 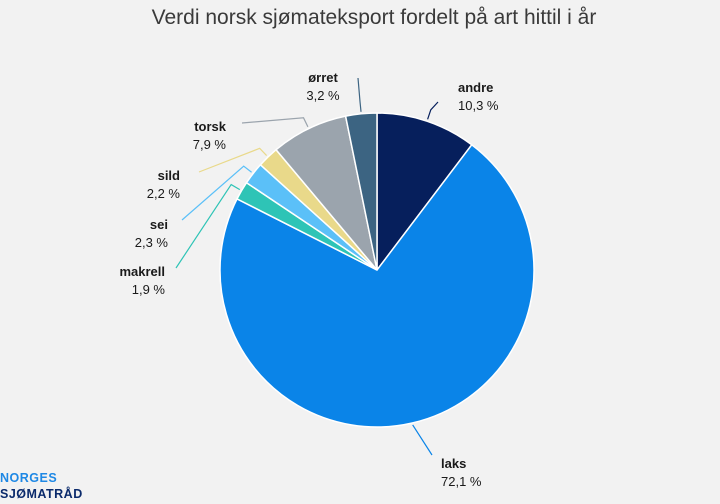 What do you see at coordinates (41, 493) in the screenshot?
I see `svg-text: SJØMATRÅD` at bounding box center [41, 493].